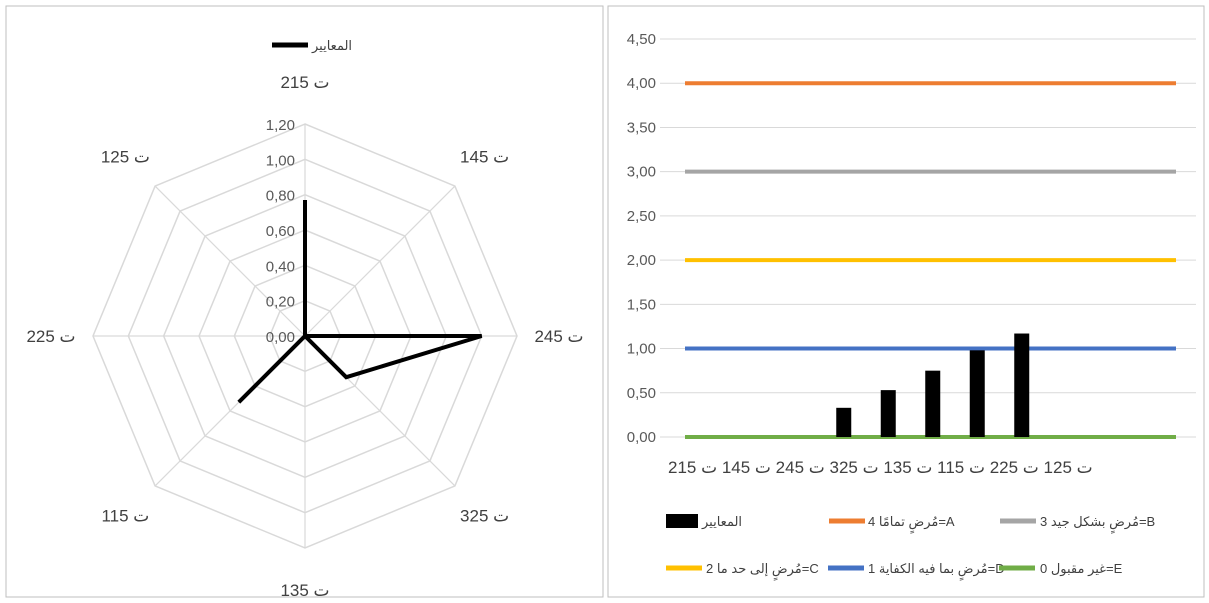 Image resolution: width=1209 pixels, height=603 pixels. I want to click on radar-legend-label: المعايير, so click(331, 46).